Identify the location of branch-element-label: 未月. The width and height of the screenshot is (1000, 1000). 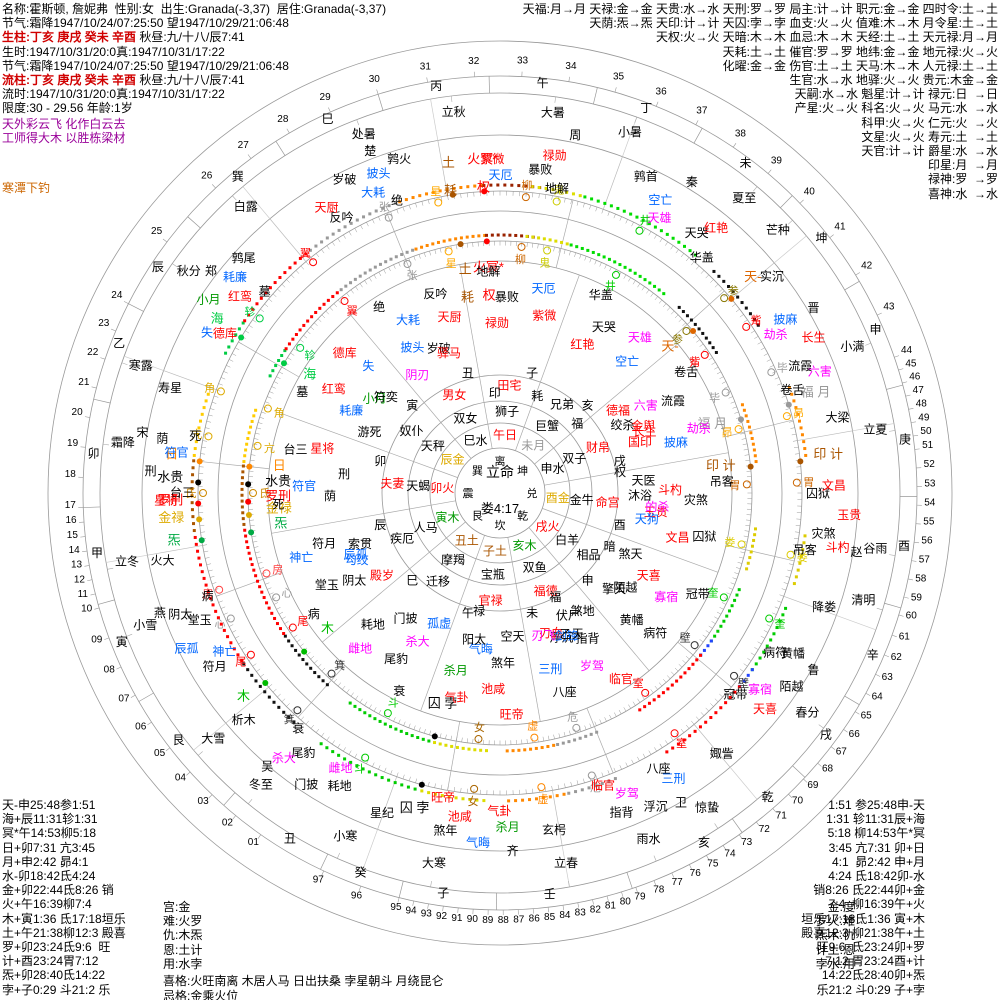
(533, 445).